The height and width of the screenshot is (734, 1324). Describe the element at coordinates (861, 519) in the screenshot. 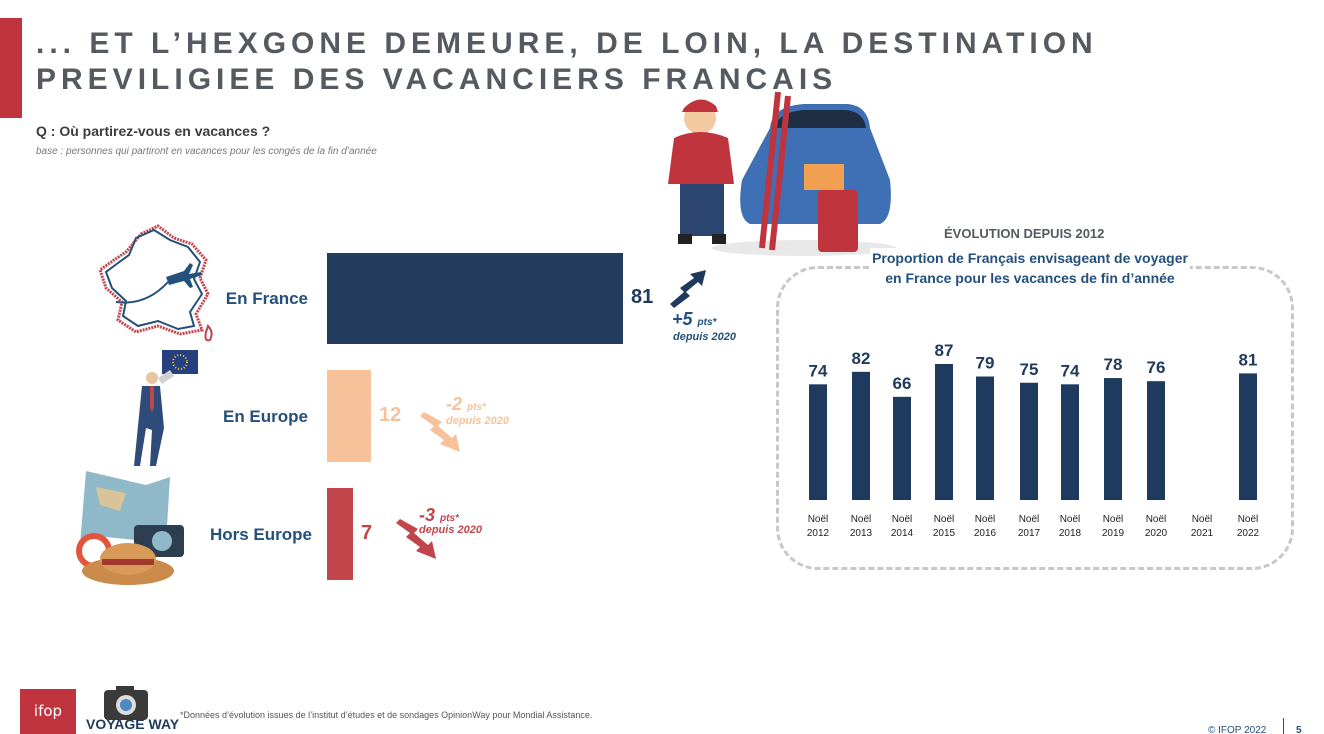

I see `evo-category-label-1-0: Noël` at that location.